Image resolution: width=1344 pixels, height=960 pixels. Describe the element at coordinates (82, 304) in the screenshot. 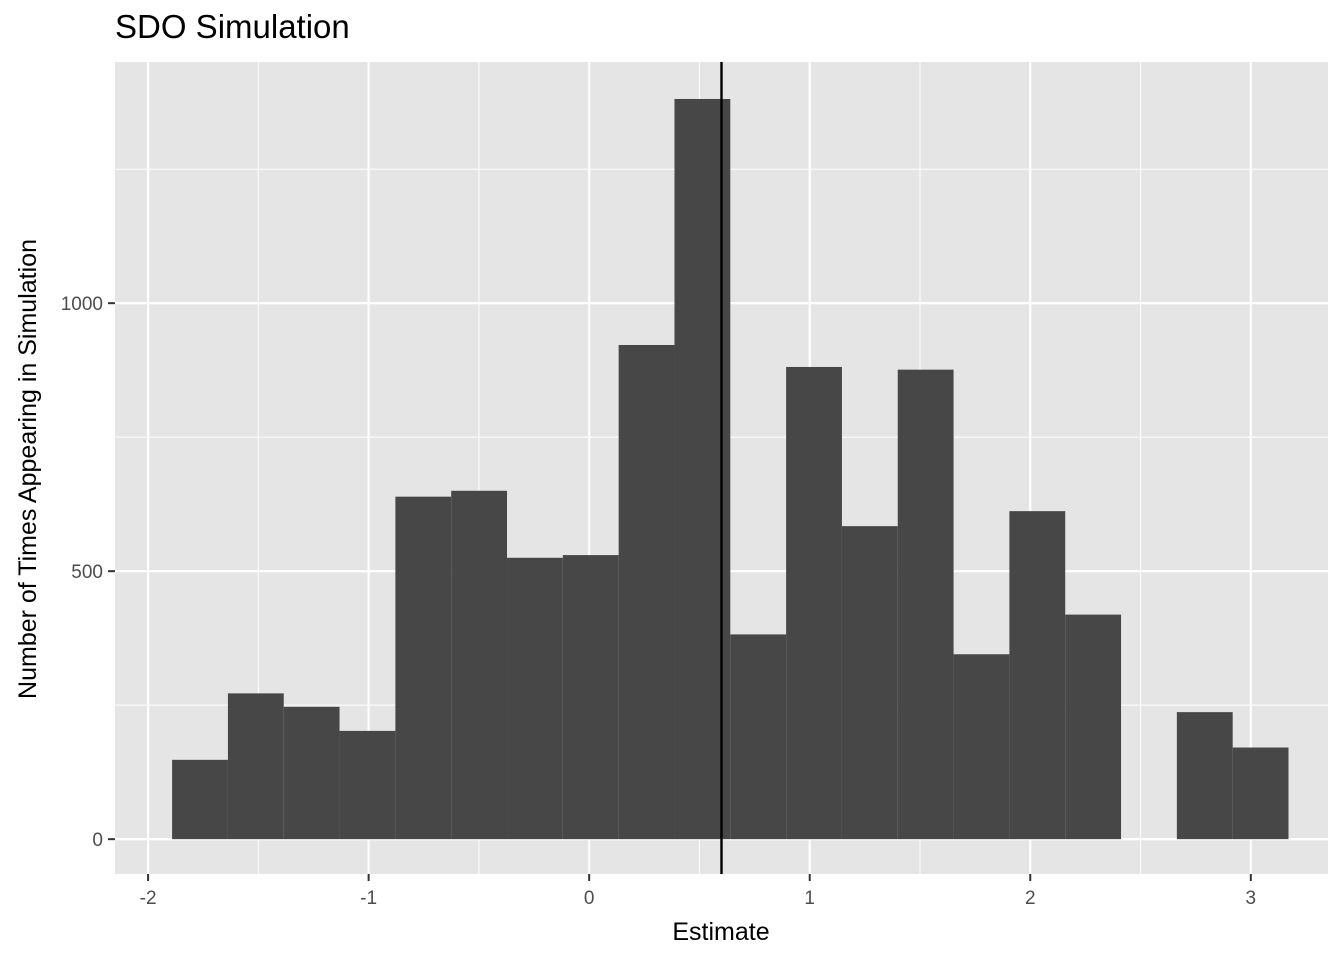

I see `y-tick-label: 1000` at that location.